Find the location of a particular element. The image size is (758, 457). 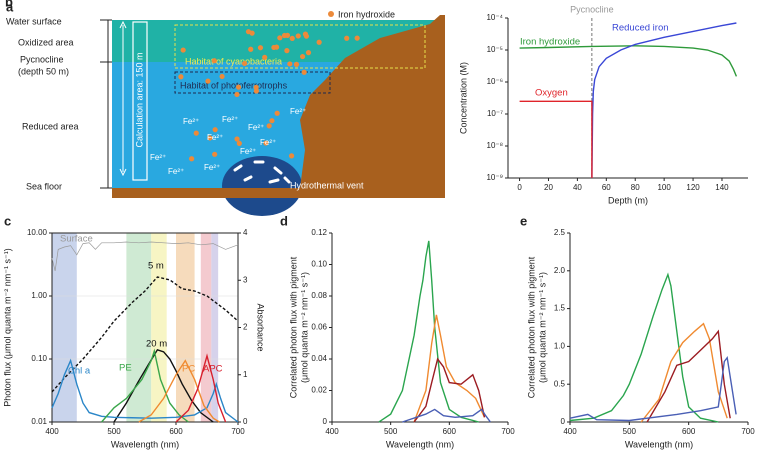

x-axis-label: Wavelength (nm) is located at coordinates (659, 444).